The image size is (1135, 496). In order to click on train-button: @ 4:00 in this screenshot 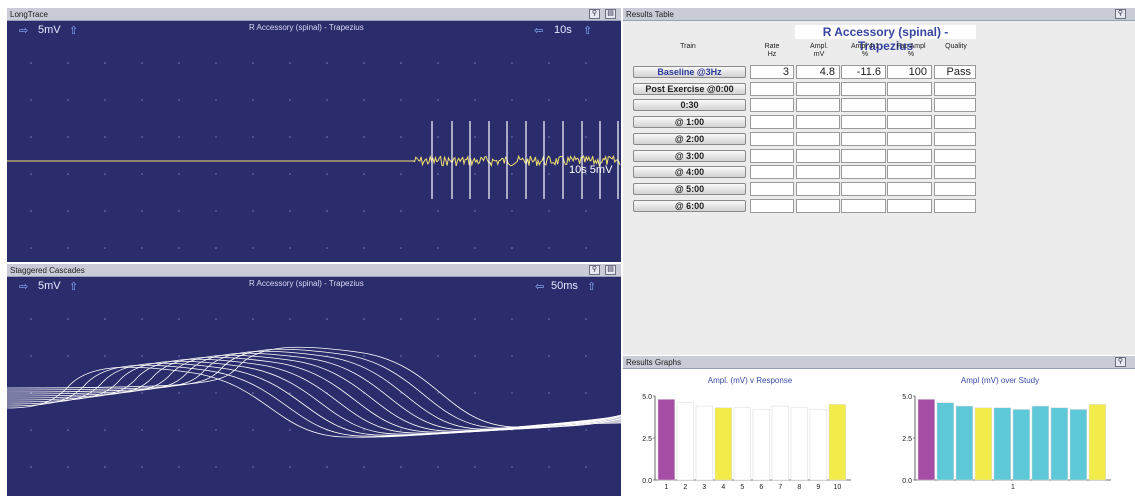, I will do `click(689, 172)`.